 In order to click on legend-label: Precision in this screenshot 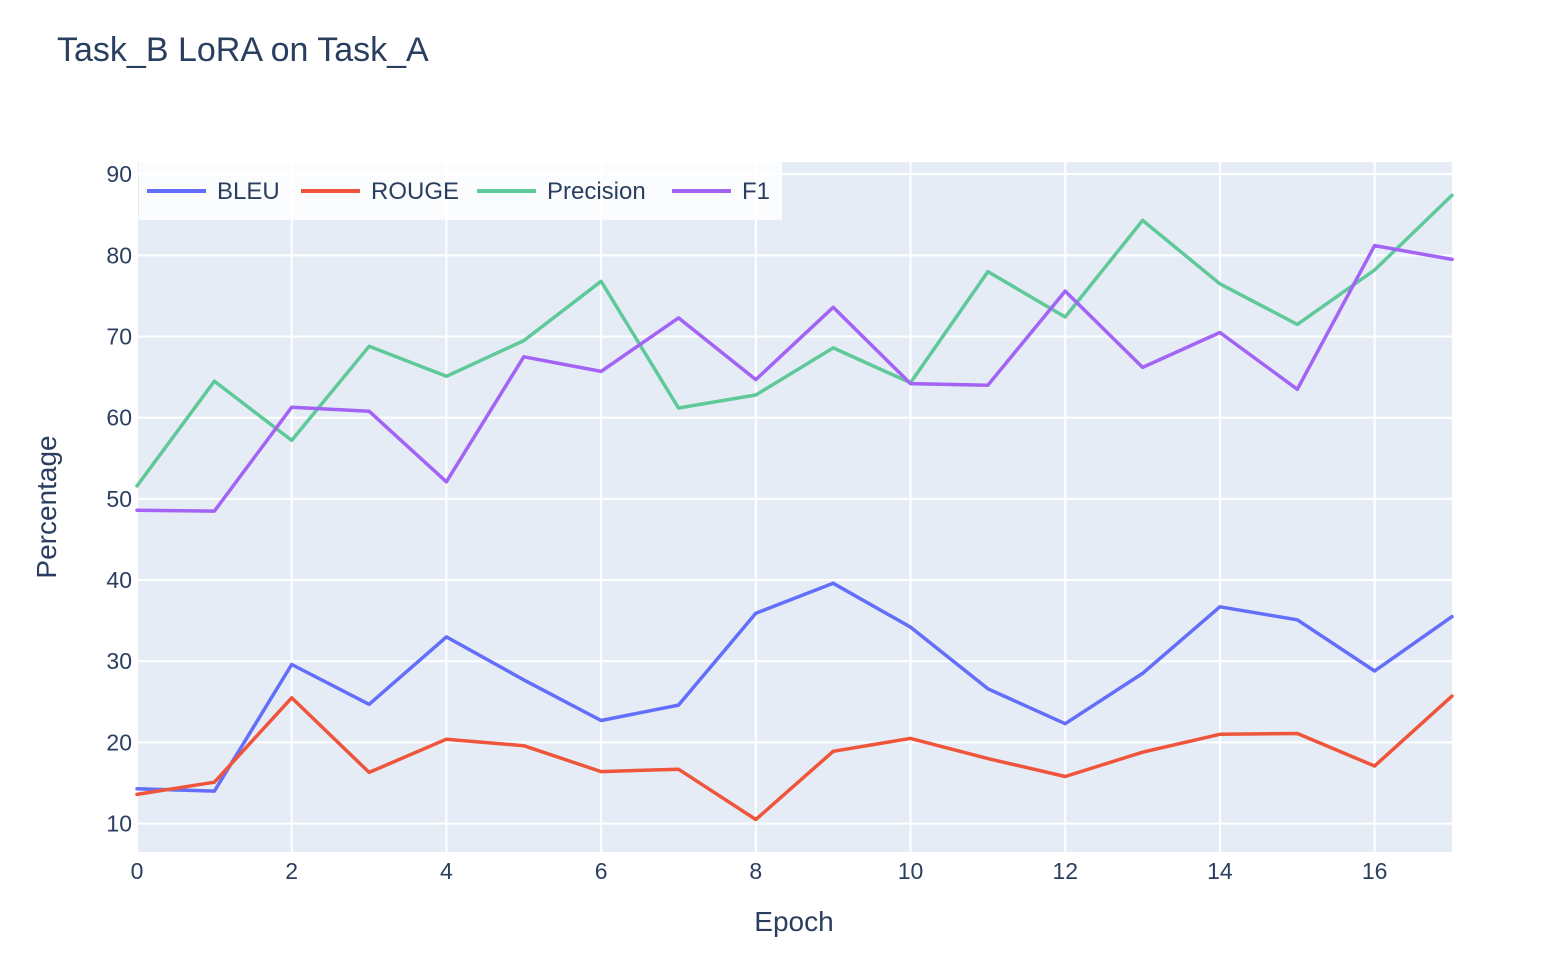, I will do `click(596, 191)`.